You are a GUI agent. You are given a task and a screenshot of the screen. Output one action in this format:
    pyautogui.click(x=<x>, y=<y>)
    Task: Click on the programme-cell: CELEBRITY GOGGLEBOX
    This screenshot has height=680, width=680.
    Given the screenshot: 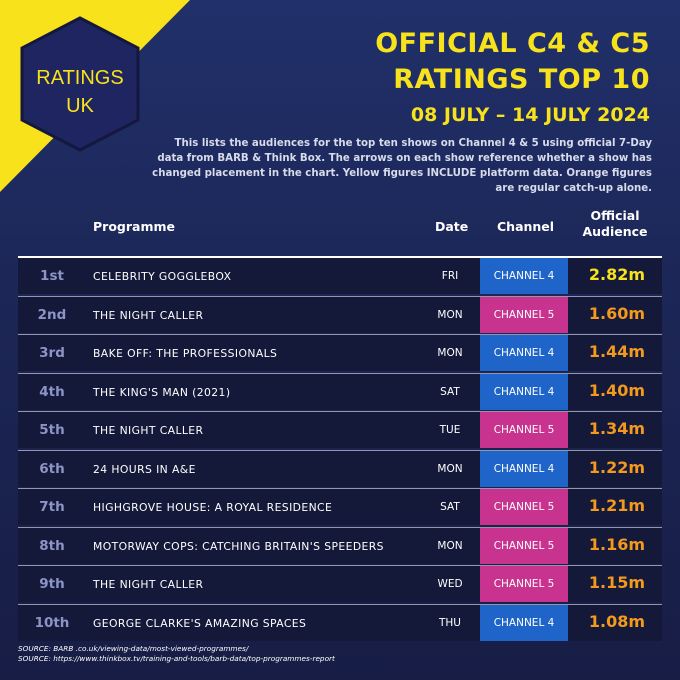 What is the action you would take?
    pyautogui.click(x=162, y=276)
    